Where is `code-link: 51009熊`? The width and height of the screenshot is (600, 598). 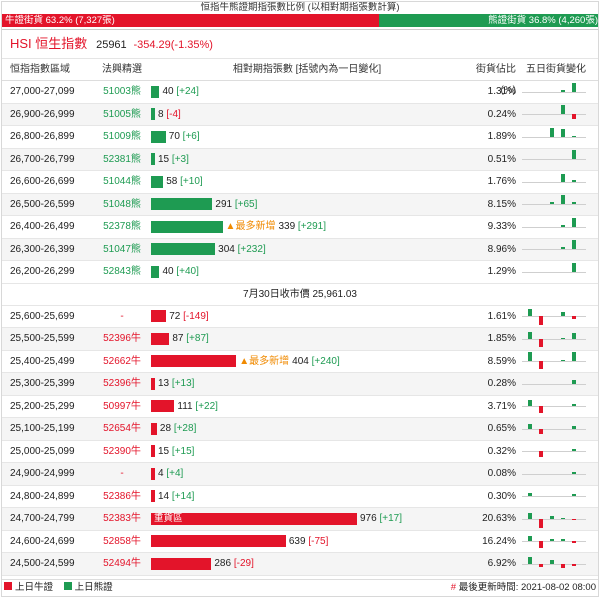 code-link: 51009熊 is located at coordinates (122, 136).